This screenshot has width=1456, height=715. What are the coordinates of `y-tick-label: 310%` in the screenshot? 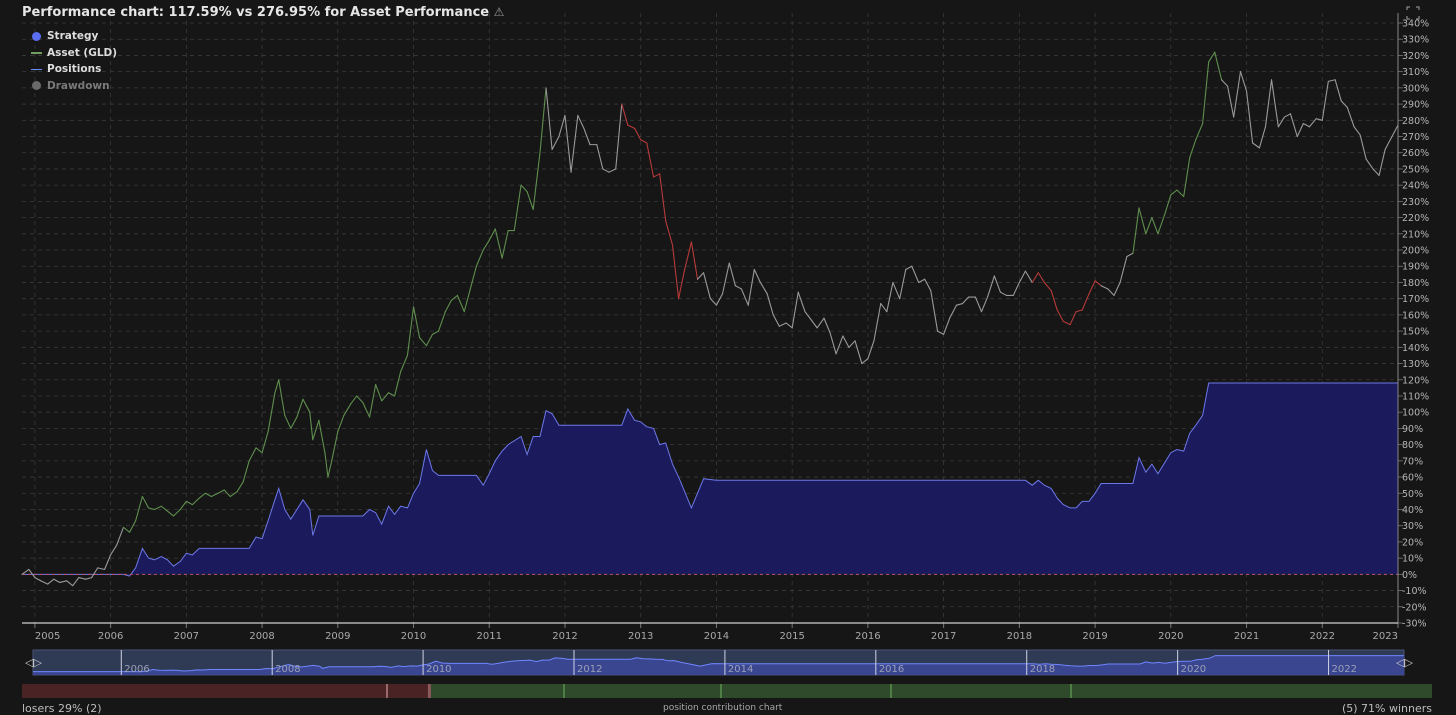 It's located at (1415, 72).